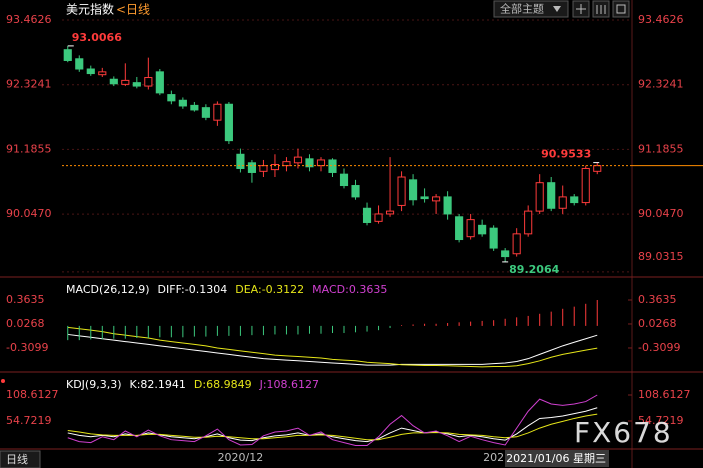  I want to click on y-tick-label-left: 0.0268, so click(25, 323).